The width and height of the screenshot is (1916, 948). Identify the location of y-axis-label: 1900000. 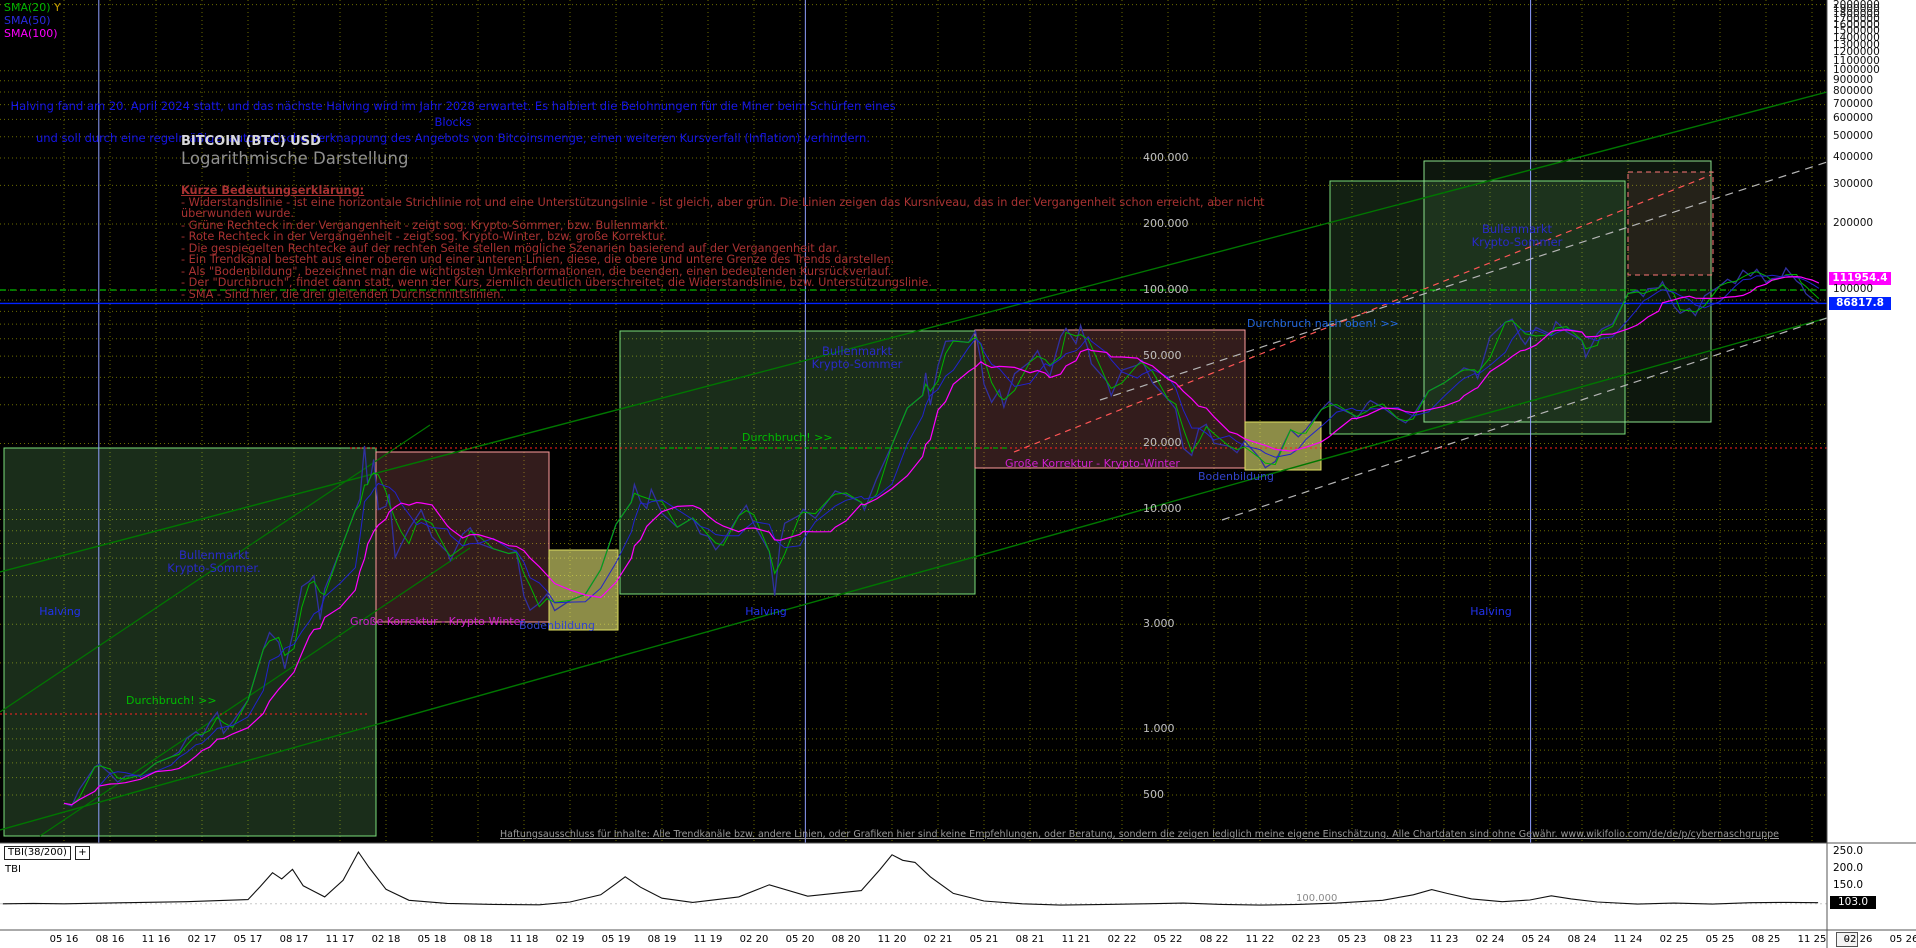
(1856, 8).